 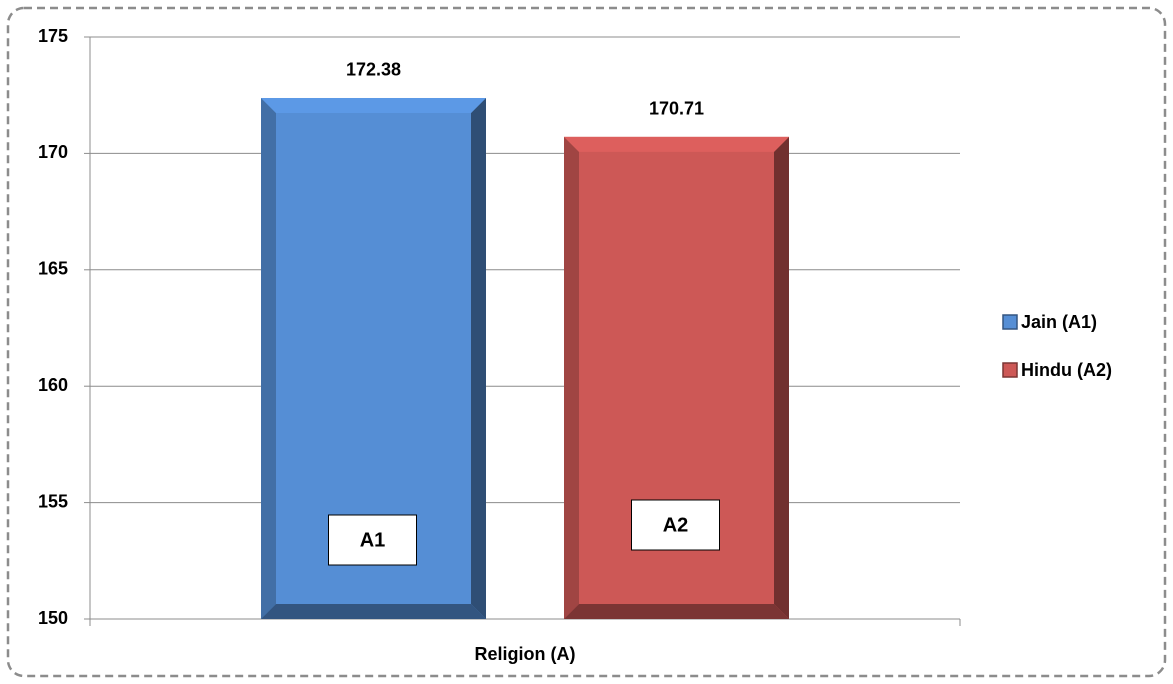 What do you see at coordinates (53, 385) in the screenshot?
I see `y-tick-label: 160` at bounding box center [53, 385].